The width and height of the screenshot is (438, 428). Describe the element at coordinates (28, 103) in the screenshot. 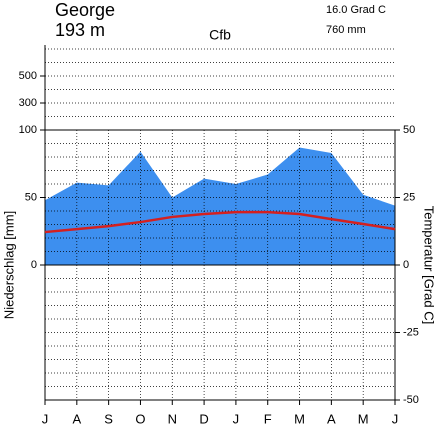

I see `y-tick-label: 300` at that location.